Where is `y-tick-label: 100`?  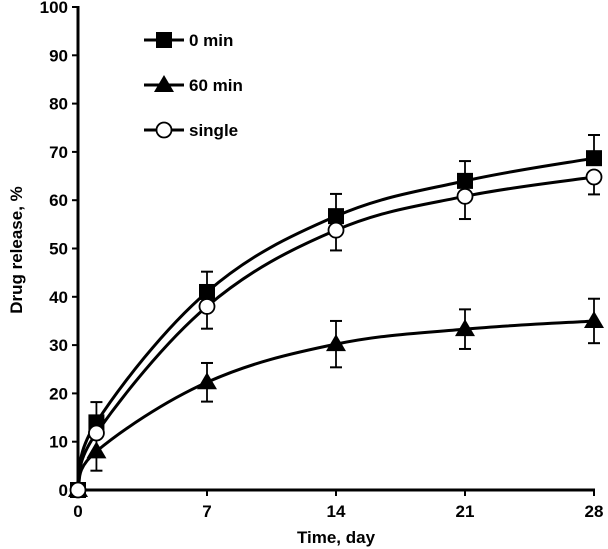 y-tick-label: 100 is located at coordinates (54, 8).